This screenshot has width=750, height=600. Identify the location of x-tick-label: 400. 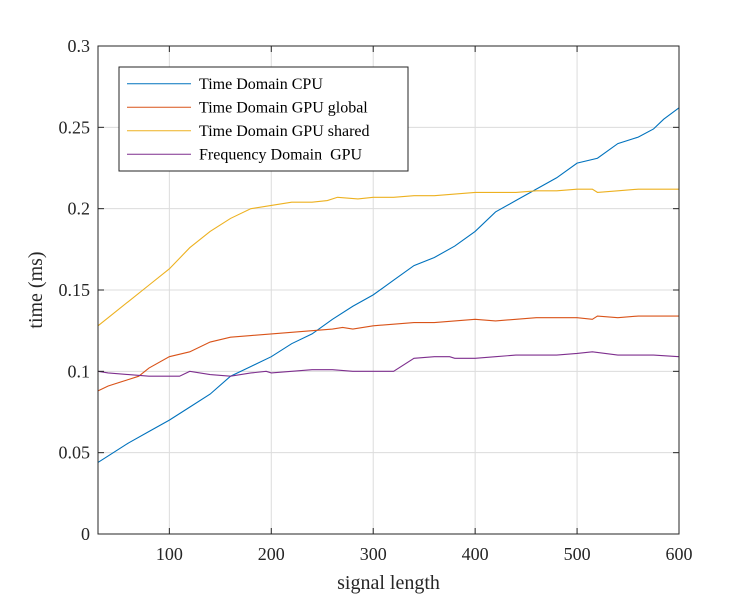
(475, 554).